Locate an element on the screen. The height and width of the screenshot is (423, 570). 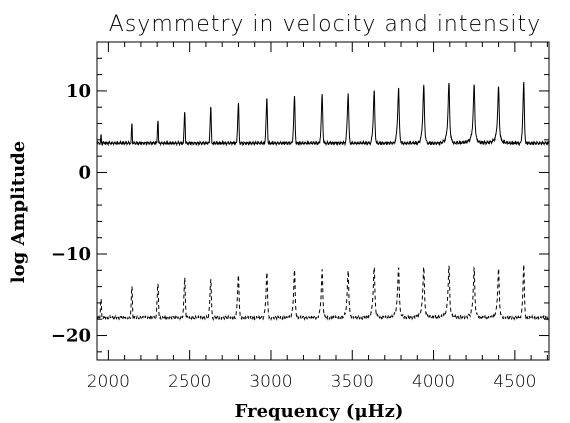
intensity-series-line is located at coordinates (323, 293).